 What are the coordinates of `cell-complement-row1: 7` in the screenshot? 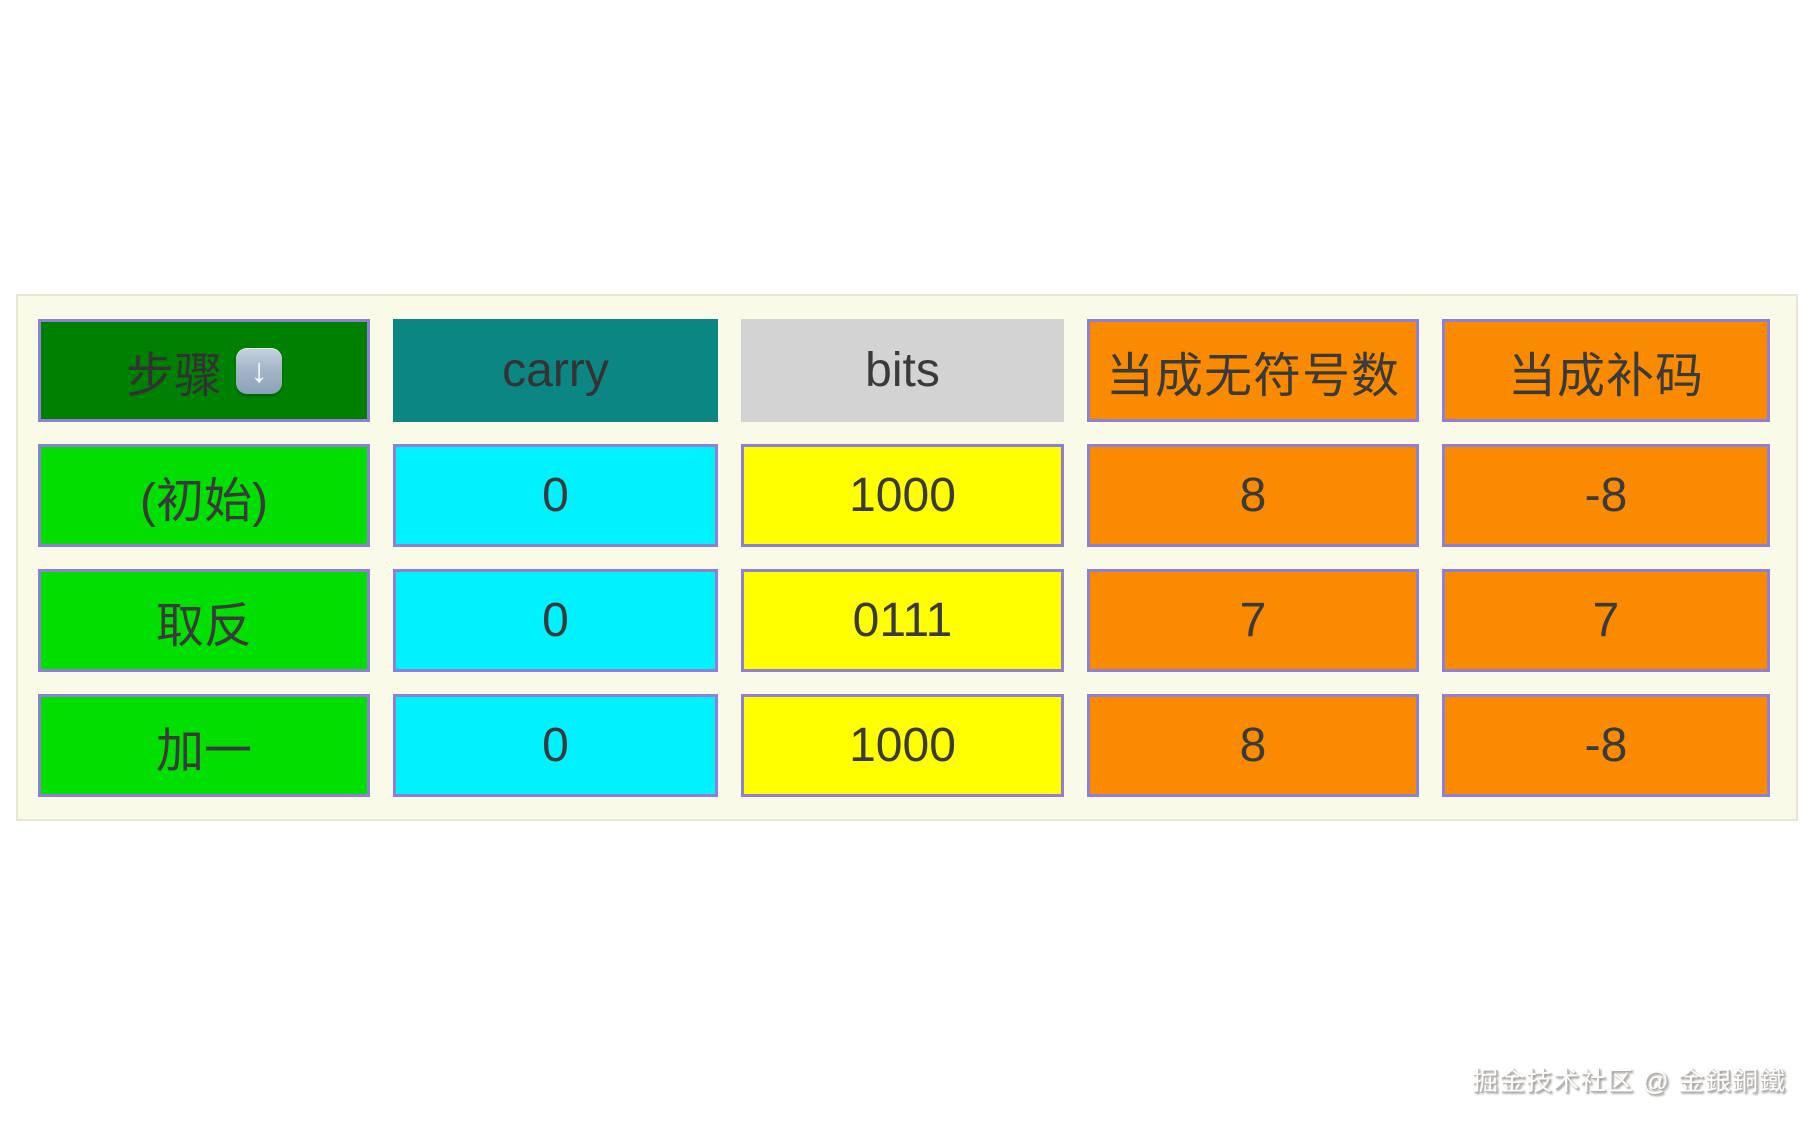 It's located at (1606, 620).